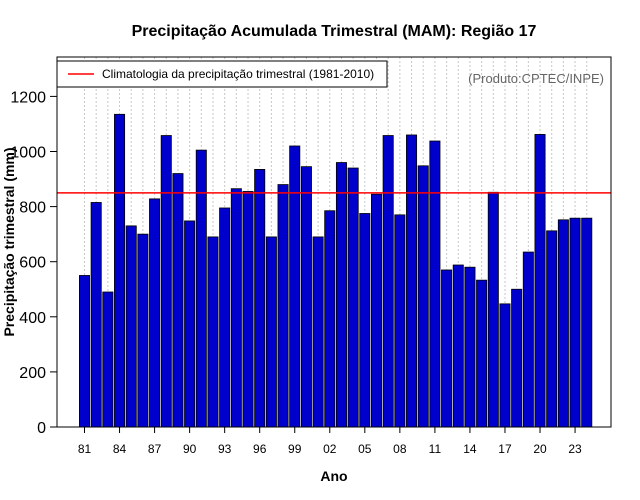 The width and height of the screenshot is (640, 500). I want to click on bar-2000, so click(306, 297).